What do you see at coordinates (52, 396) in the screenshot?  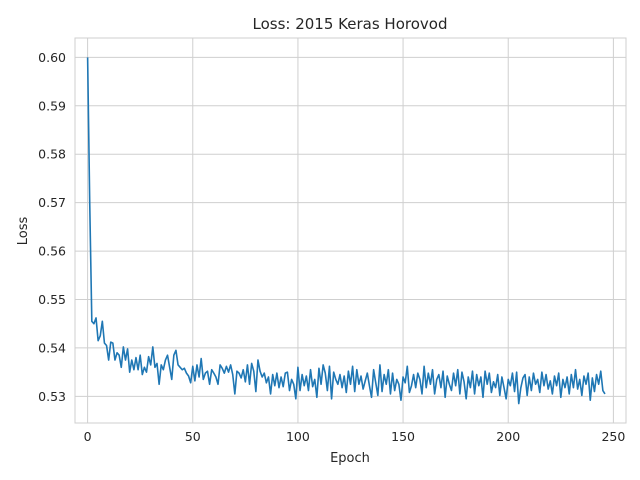 I see `y-tick-label: 0.53` at bounding box center [52, 396].